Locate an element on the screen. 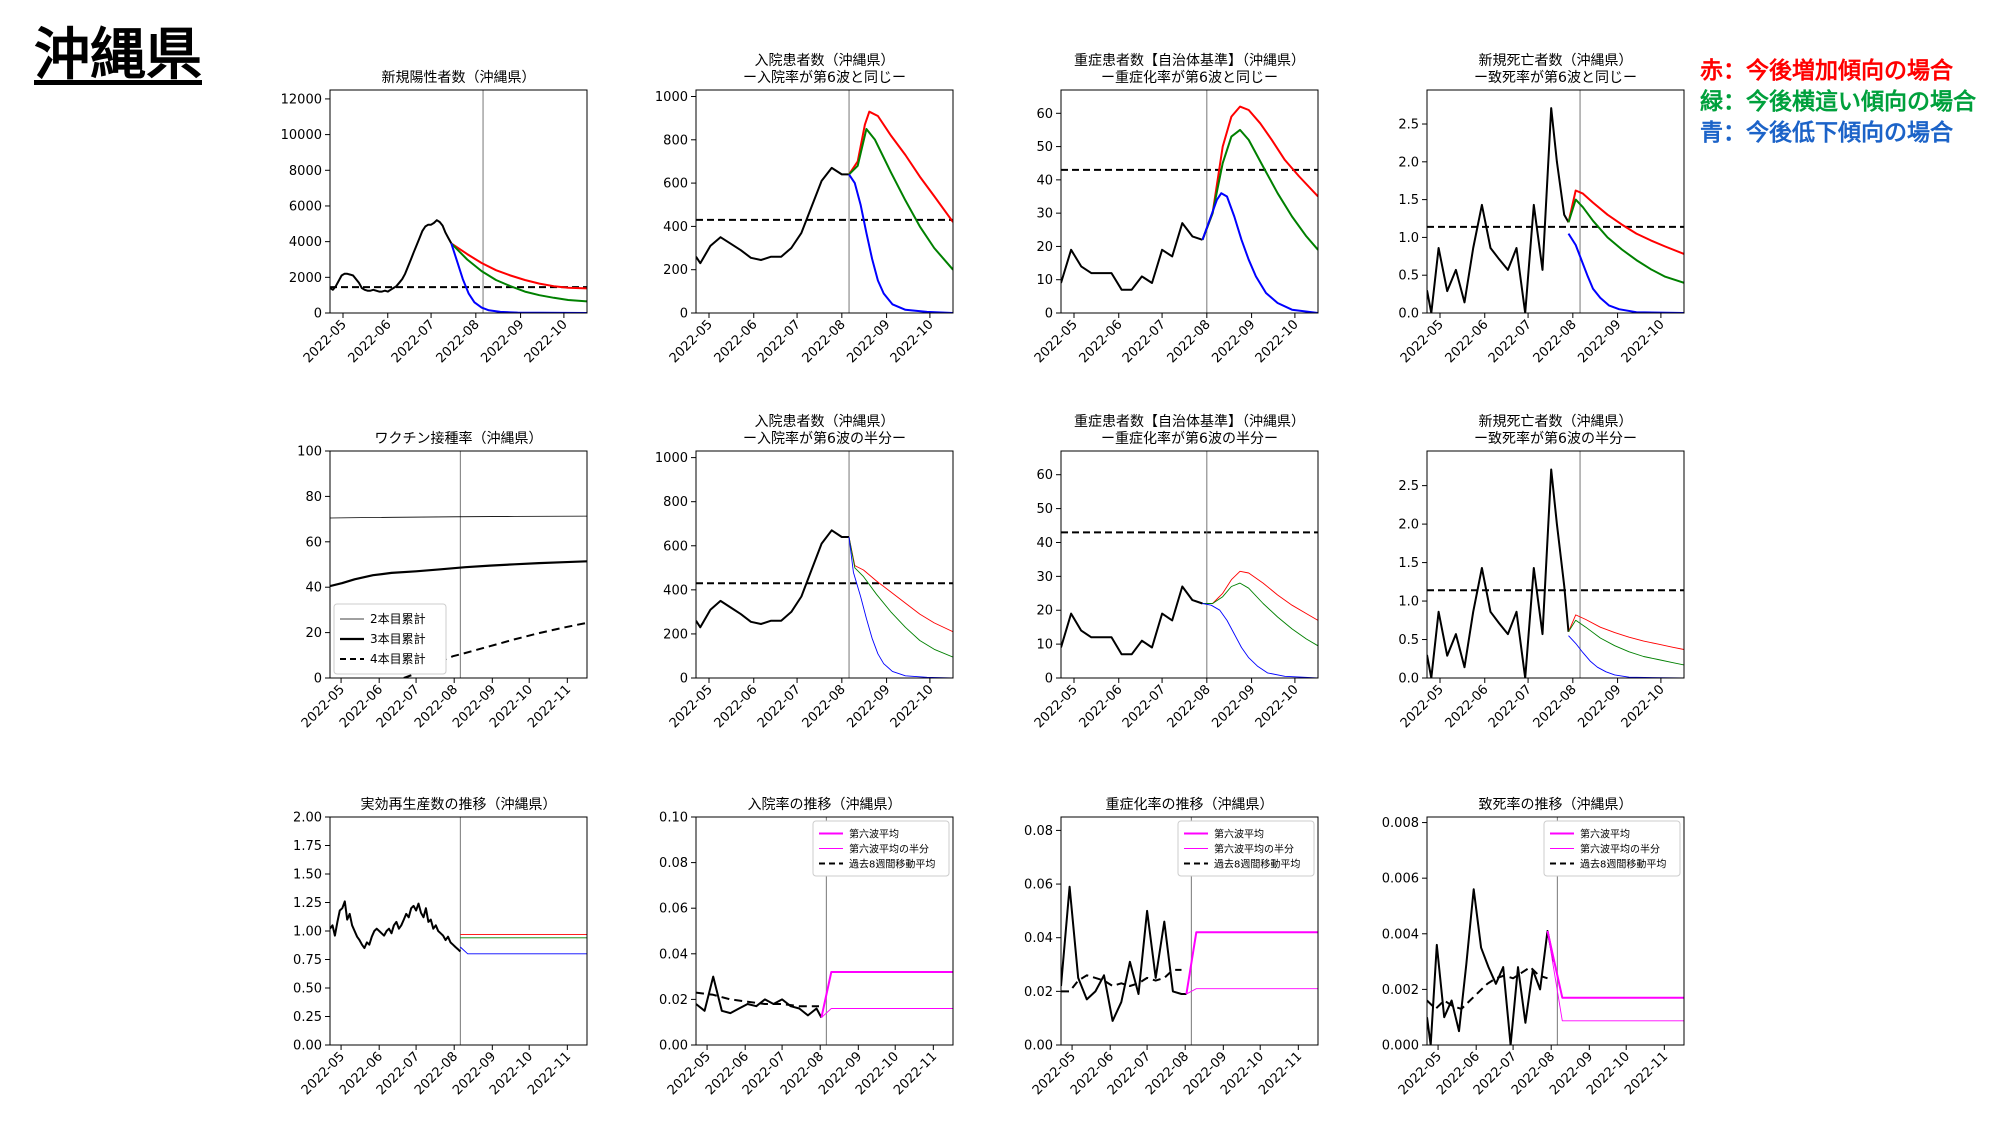 Image resolution: width=2000 pixels, height=1125 pixels. y-tick-label: 0.08 is located at coordinates (673, 863).